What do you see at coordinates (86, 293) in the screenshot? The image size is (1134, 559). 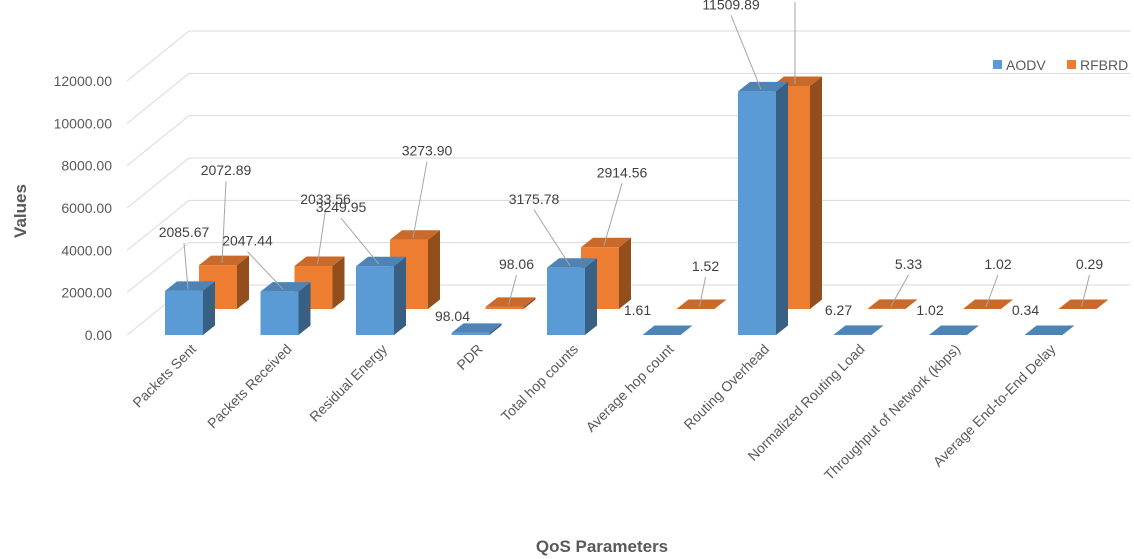 I see `y-tick-label: 2000.00` at bounding box center [86, 293].